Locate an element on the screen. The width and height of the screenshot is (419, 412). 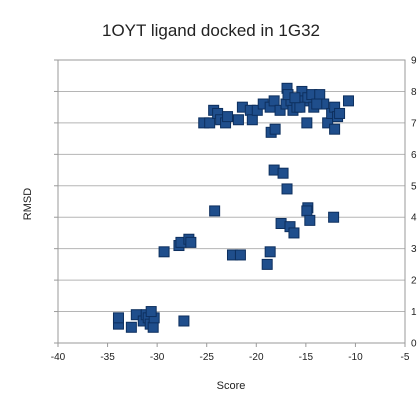
x-axis: -40 -35 -30 -25 -20 -15 -10 -5 is located at coordinates (230, 353).